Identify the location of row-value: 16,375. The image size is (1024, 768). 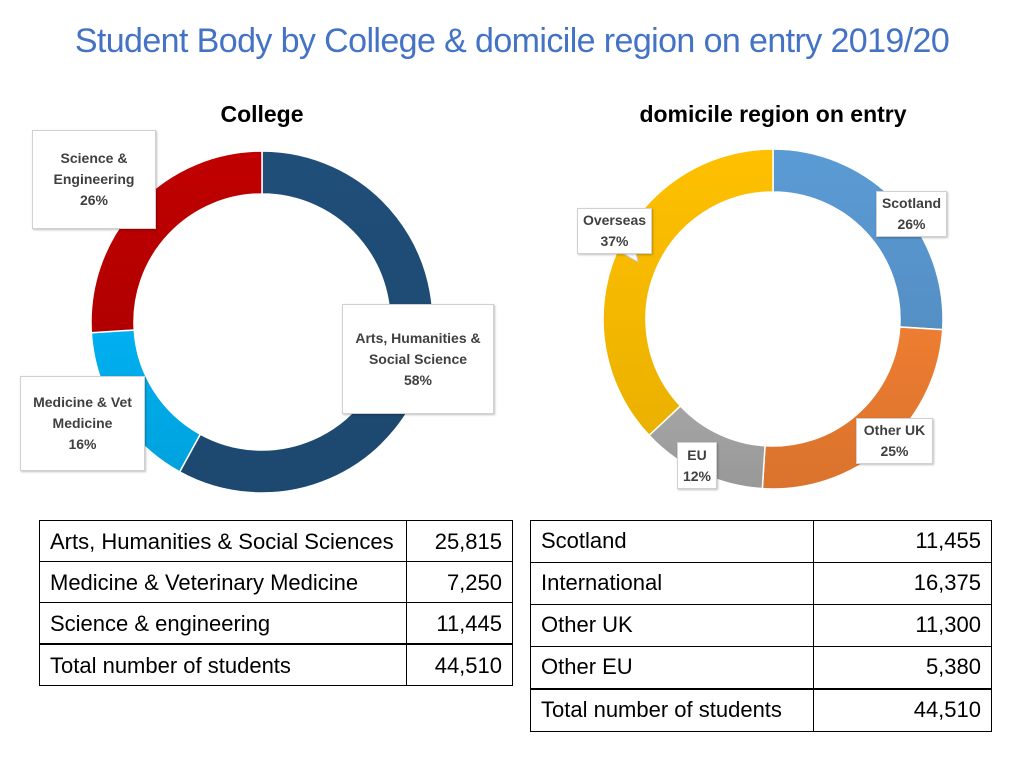
(902, 583).